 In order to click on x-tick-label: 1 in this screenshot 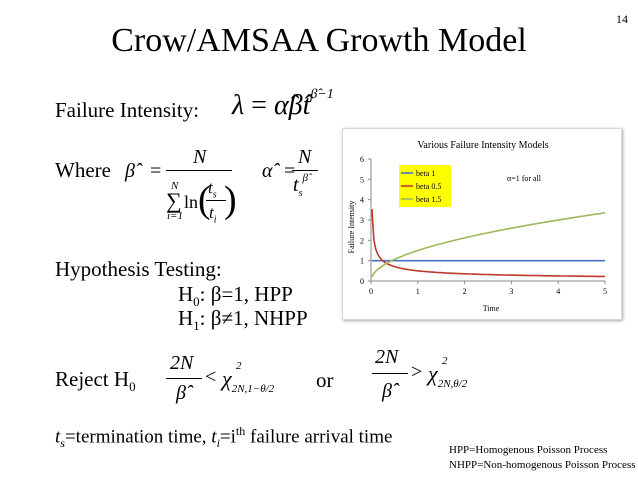, I will do `click(418, 291)`.